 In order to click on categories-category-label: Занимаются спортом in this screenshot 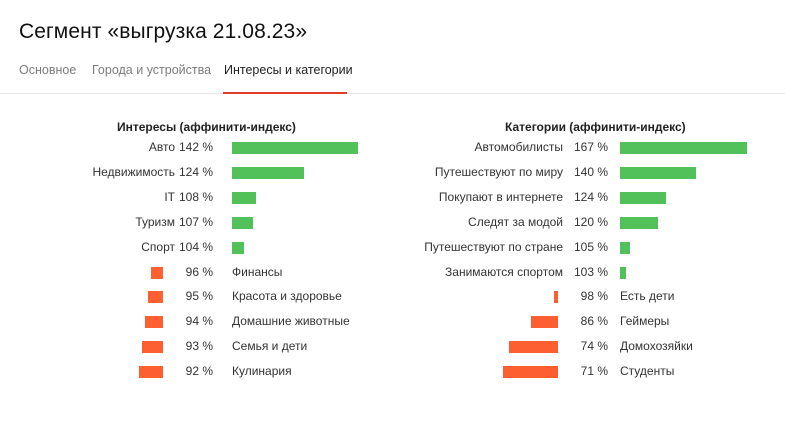, I will do `click(504, 271)`.